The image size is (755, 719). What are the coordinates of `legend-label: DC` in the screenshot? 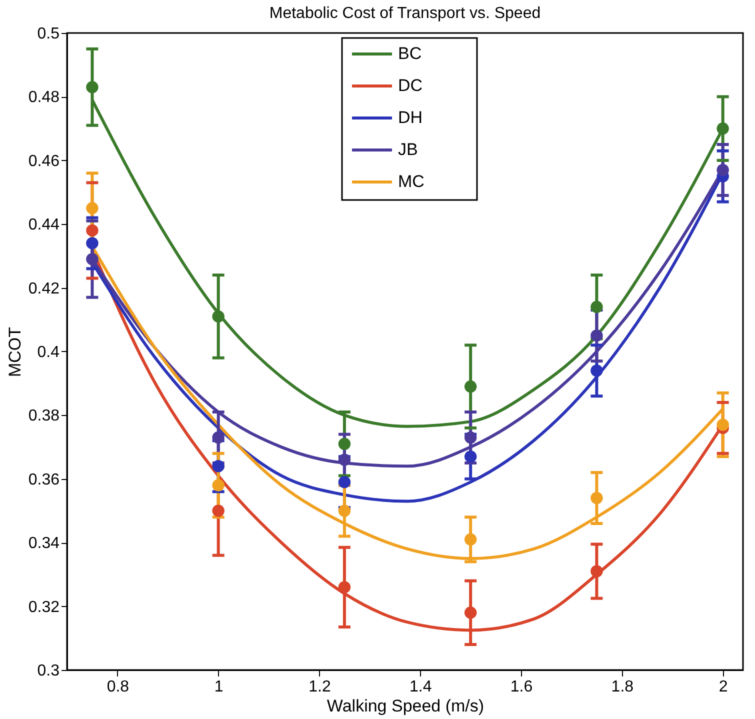 It's located at (410, 85).